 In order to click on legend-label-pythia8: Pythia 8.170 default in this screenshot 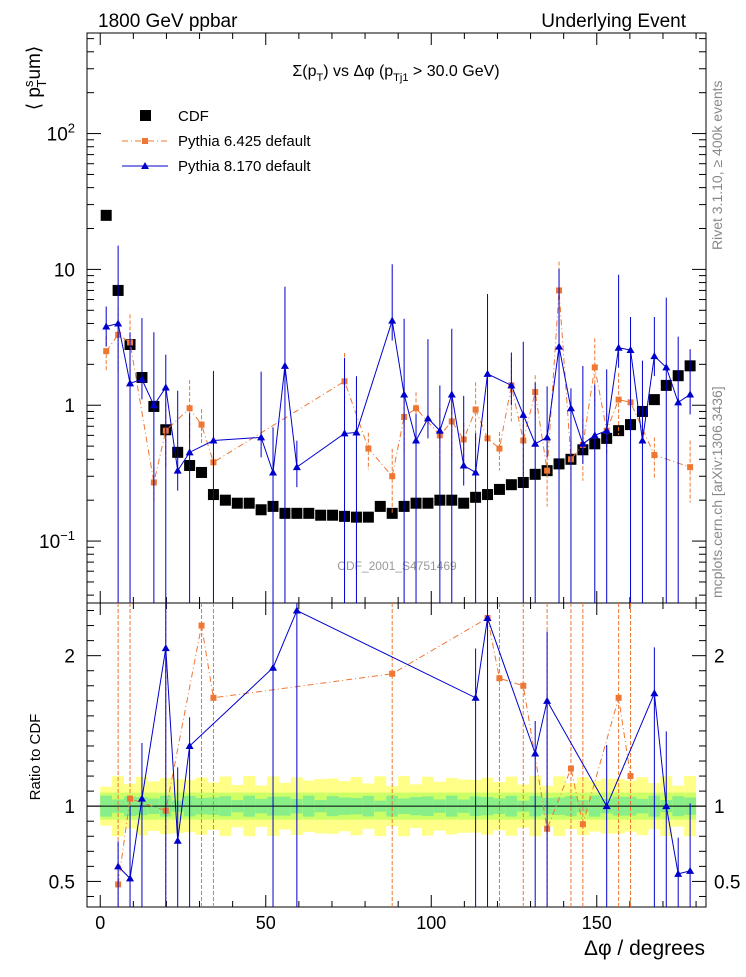, I will do `click(244, 166)`.